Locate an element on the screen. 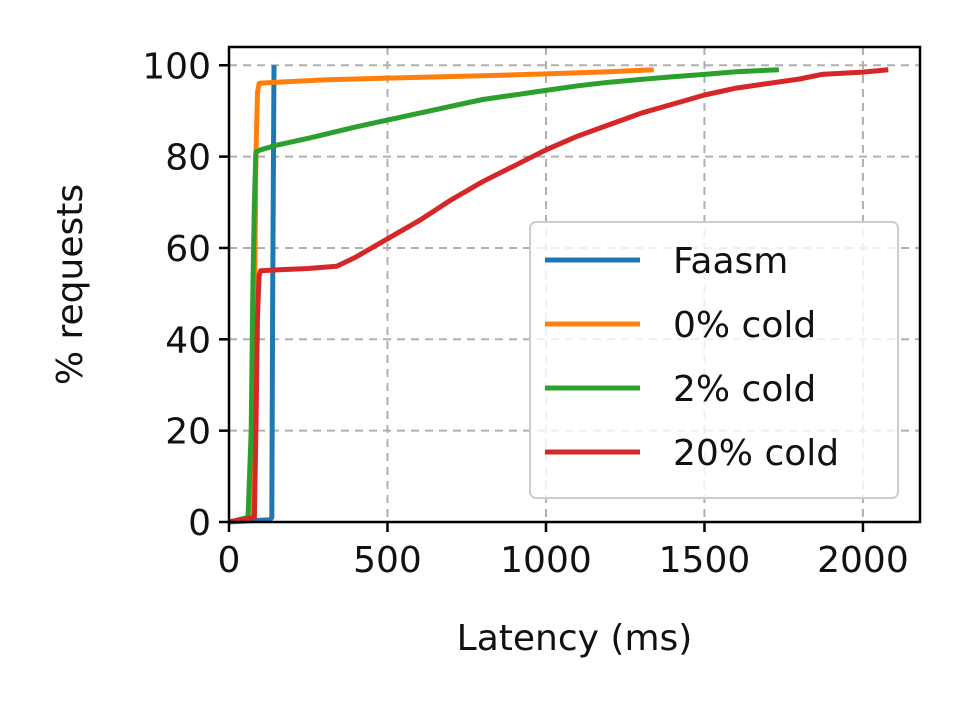 The width and height of the screenshot is (969, 711). y-tick-label: 20 is located at coordinates (188, 432).